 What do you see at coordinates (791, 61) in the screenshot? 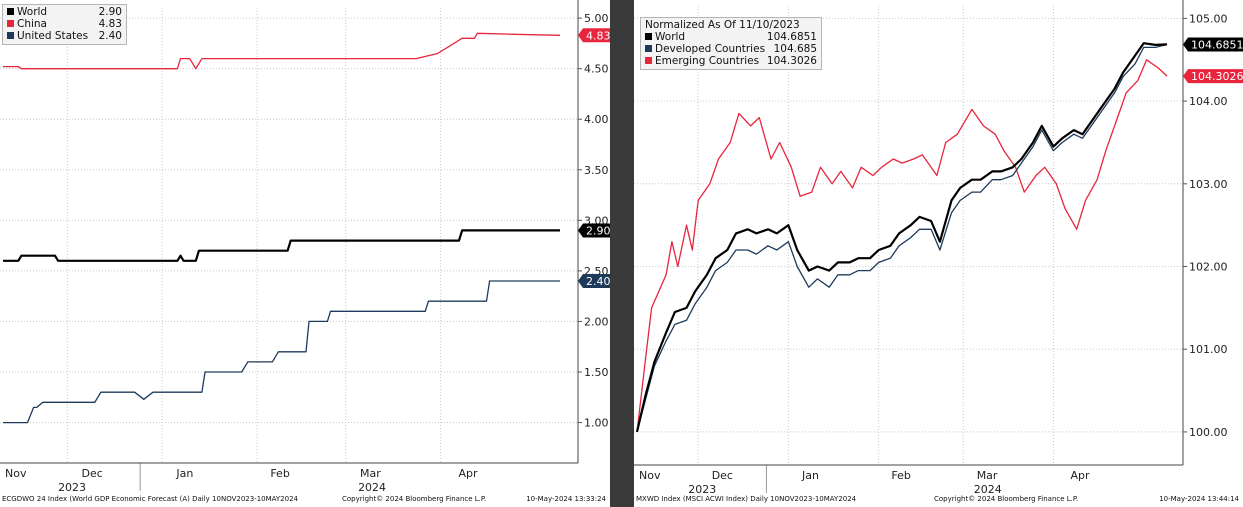
I see `legend-item-value: 104.3026` at bounding box center [791, 61].